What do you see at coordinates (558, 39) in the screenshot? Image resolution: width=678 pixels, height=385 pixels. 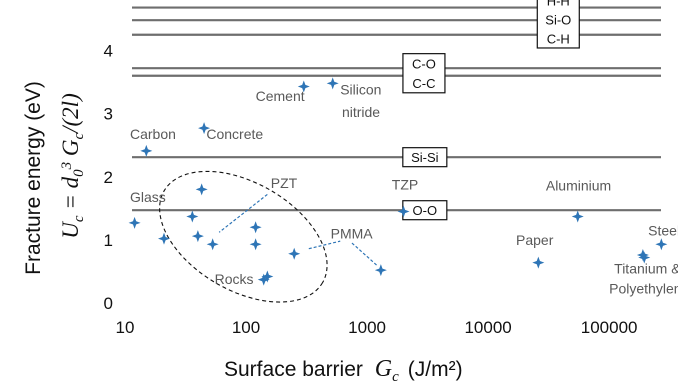 I see `bond-label-c-h: C-H` at bounding box center [558, 39].